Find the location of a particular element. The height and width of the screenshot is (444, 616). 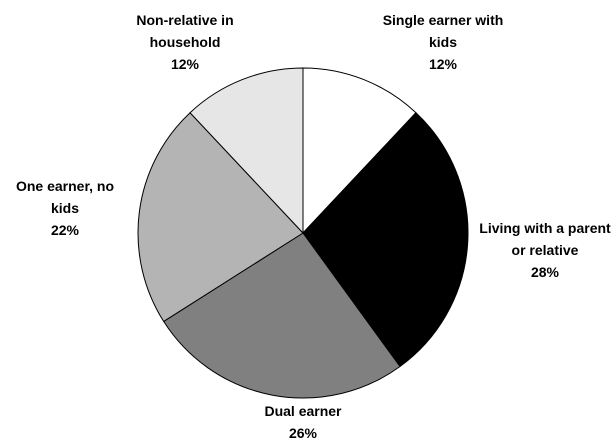

value-label: 22% is located at coordinates (65, 230).